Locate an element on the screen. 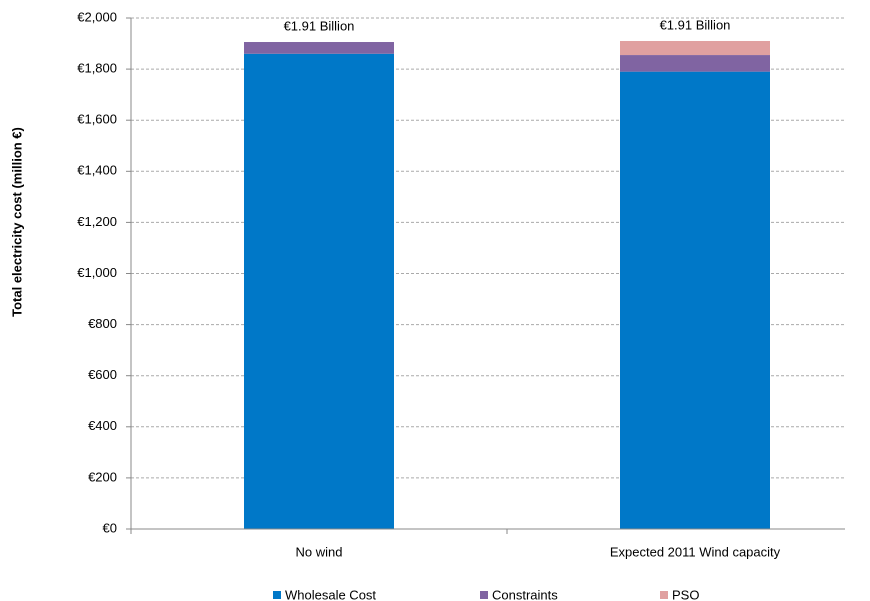  legend-label: Constraints is located at coordinates (525, 594).